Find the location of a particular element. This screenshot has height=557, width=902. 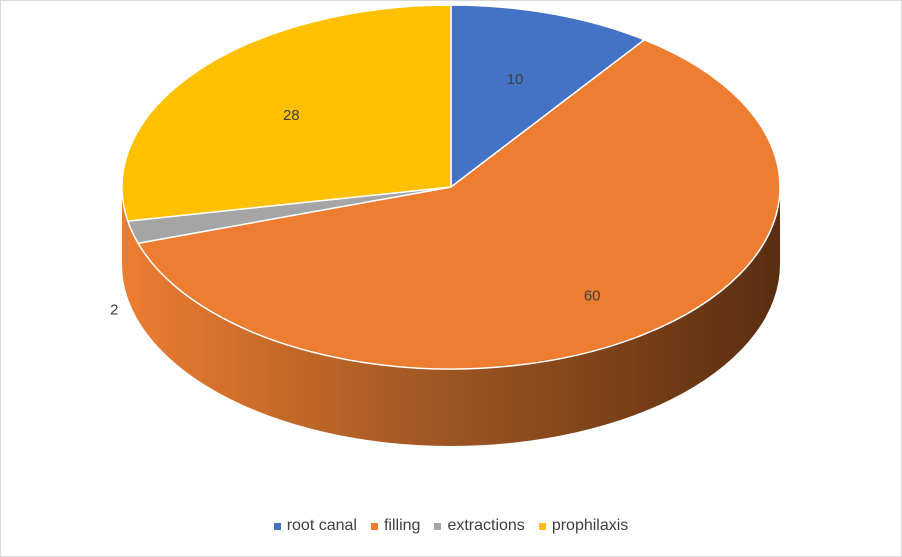

data-label-extractions: 2 is located at coordinates (114, 309).